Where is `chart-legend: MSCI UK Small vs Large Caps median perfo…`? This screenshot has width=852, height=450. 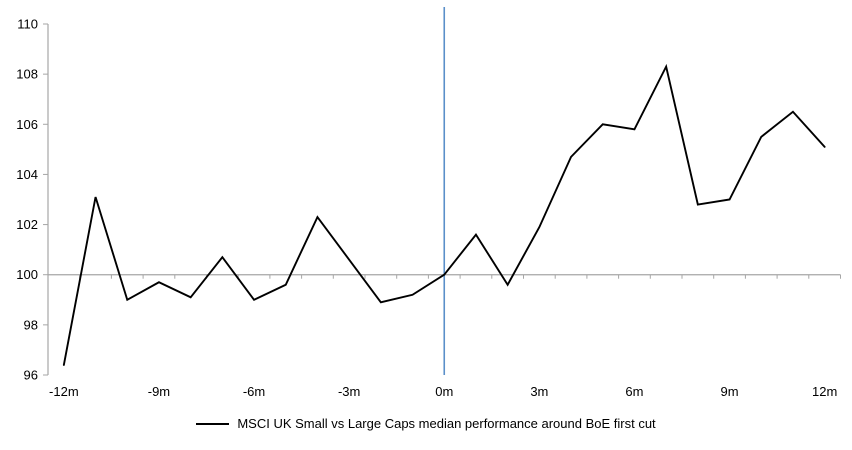
chart-legend: MSCI UK Small vs Large Caps median perfo… is located at coordinates (426, 423).